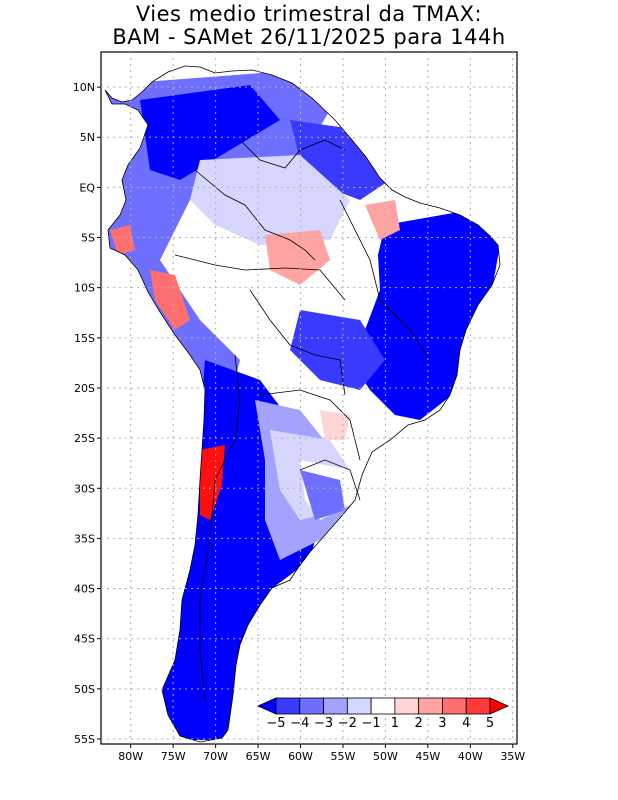 This screenshot has height=800, width=618. I want to click on lon-label: 65W, so click(258, 756).